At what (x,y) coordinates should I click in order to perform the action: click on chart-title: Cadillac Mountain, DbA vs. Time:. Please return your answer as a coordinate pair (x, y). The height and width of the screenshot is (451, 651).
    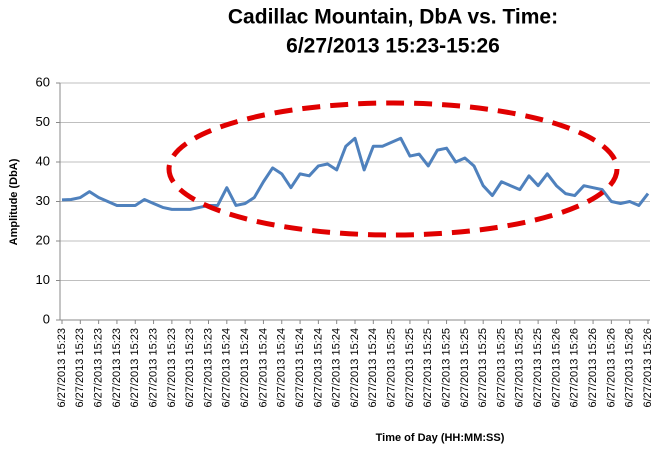
    Looking at the image, I should click on (393, 17).